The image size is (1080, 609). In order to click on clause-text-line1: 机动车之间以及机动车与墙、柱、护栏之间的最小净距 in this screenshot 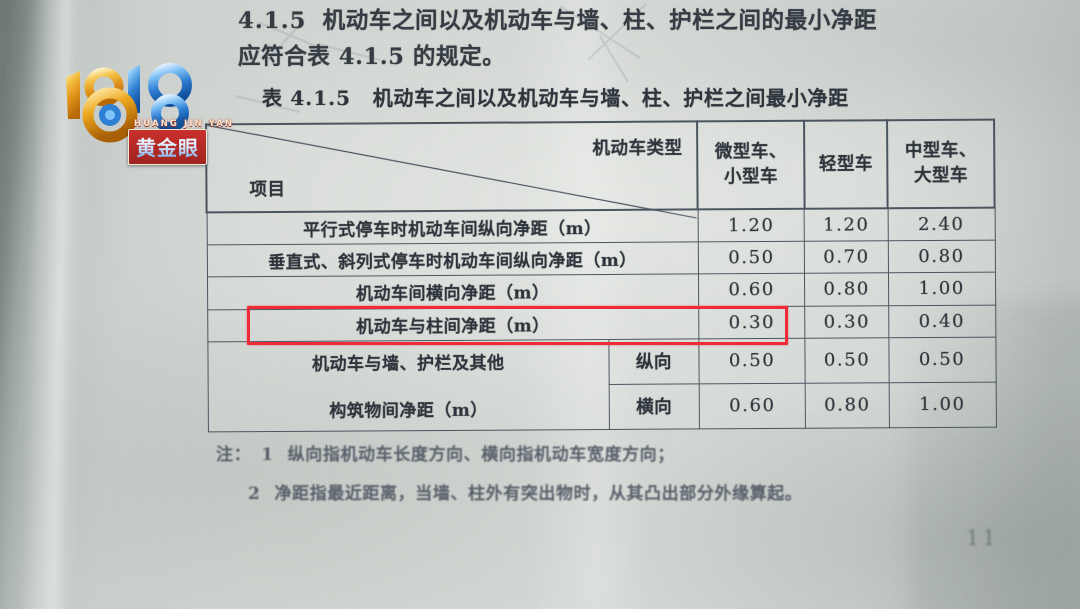, I will do `click(600, 21)`.